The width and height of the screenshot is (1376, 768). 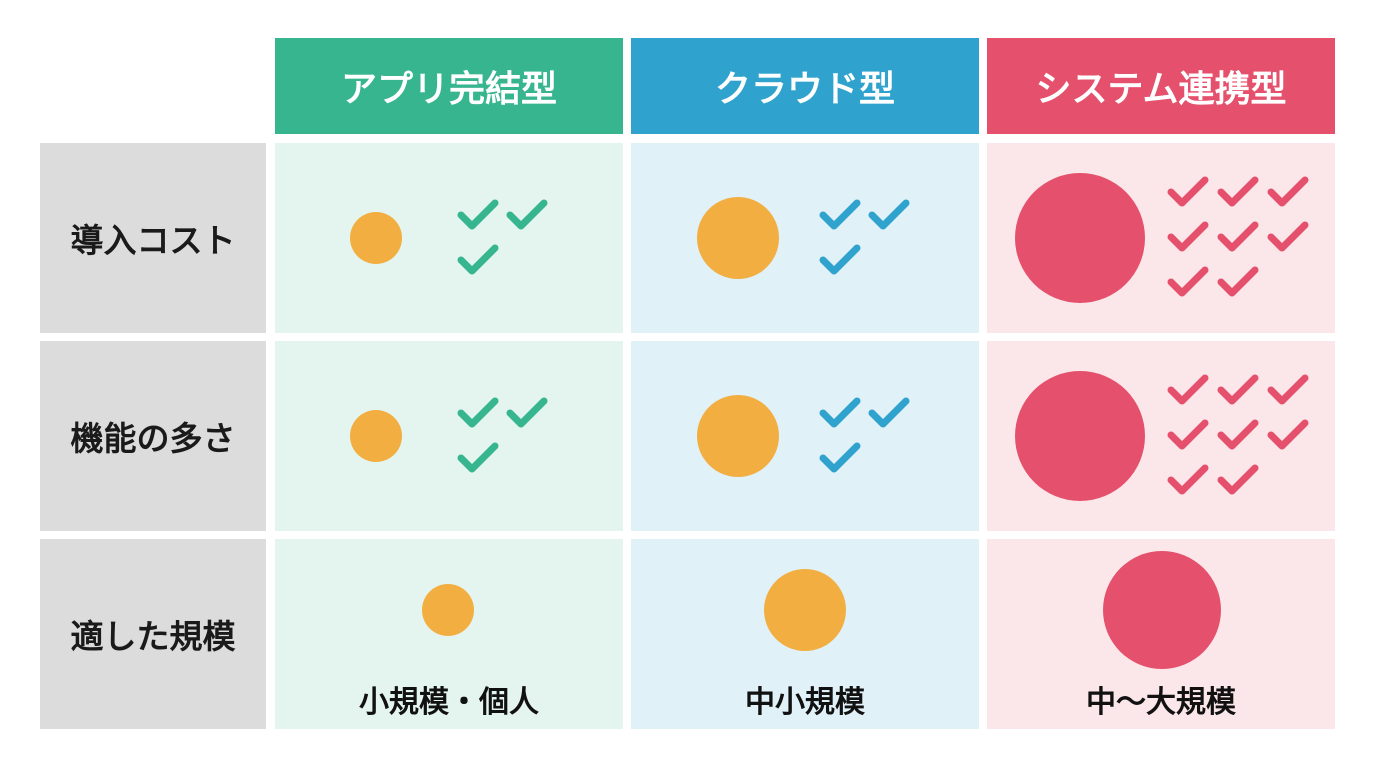 I want to click on scale-label: 中小規模, so click(x=805, y=702).